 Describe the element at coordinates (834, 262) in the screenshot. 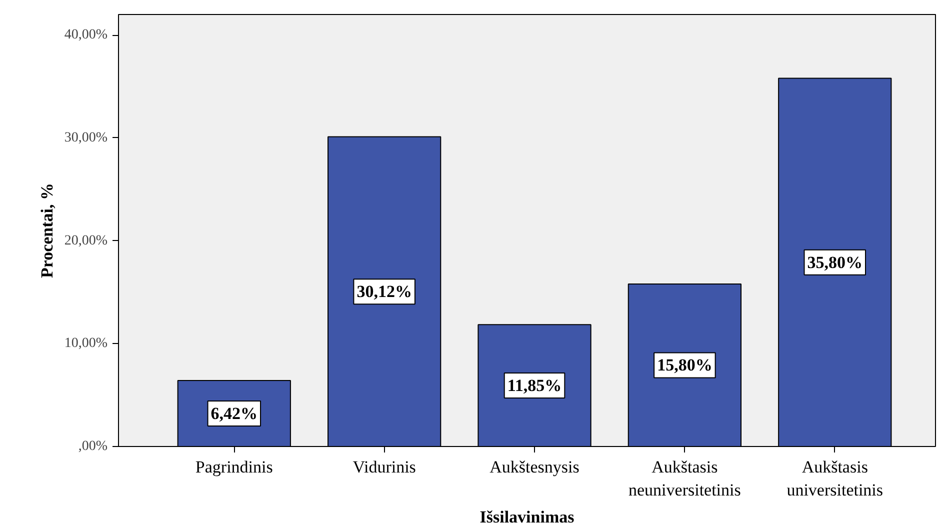

I see `data-label: 35,80%` at that location.